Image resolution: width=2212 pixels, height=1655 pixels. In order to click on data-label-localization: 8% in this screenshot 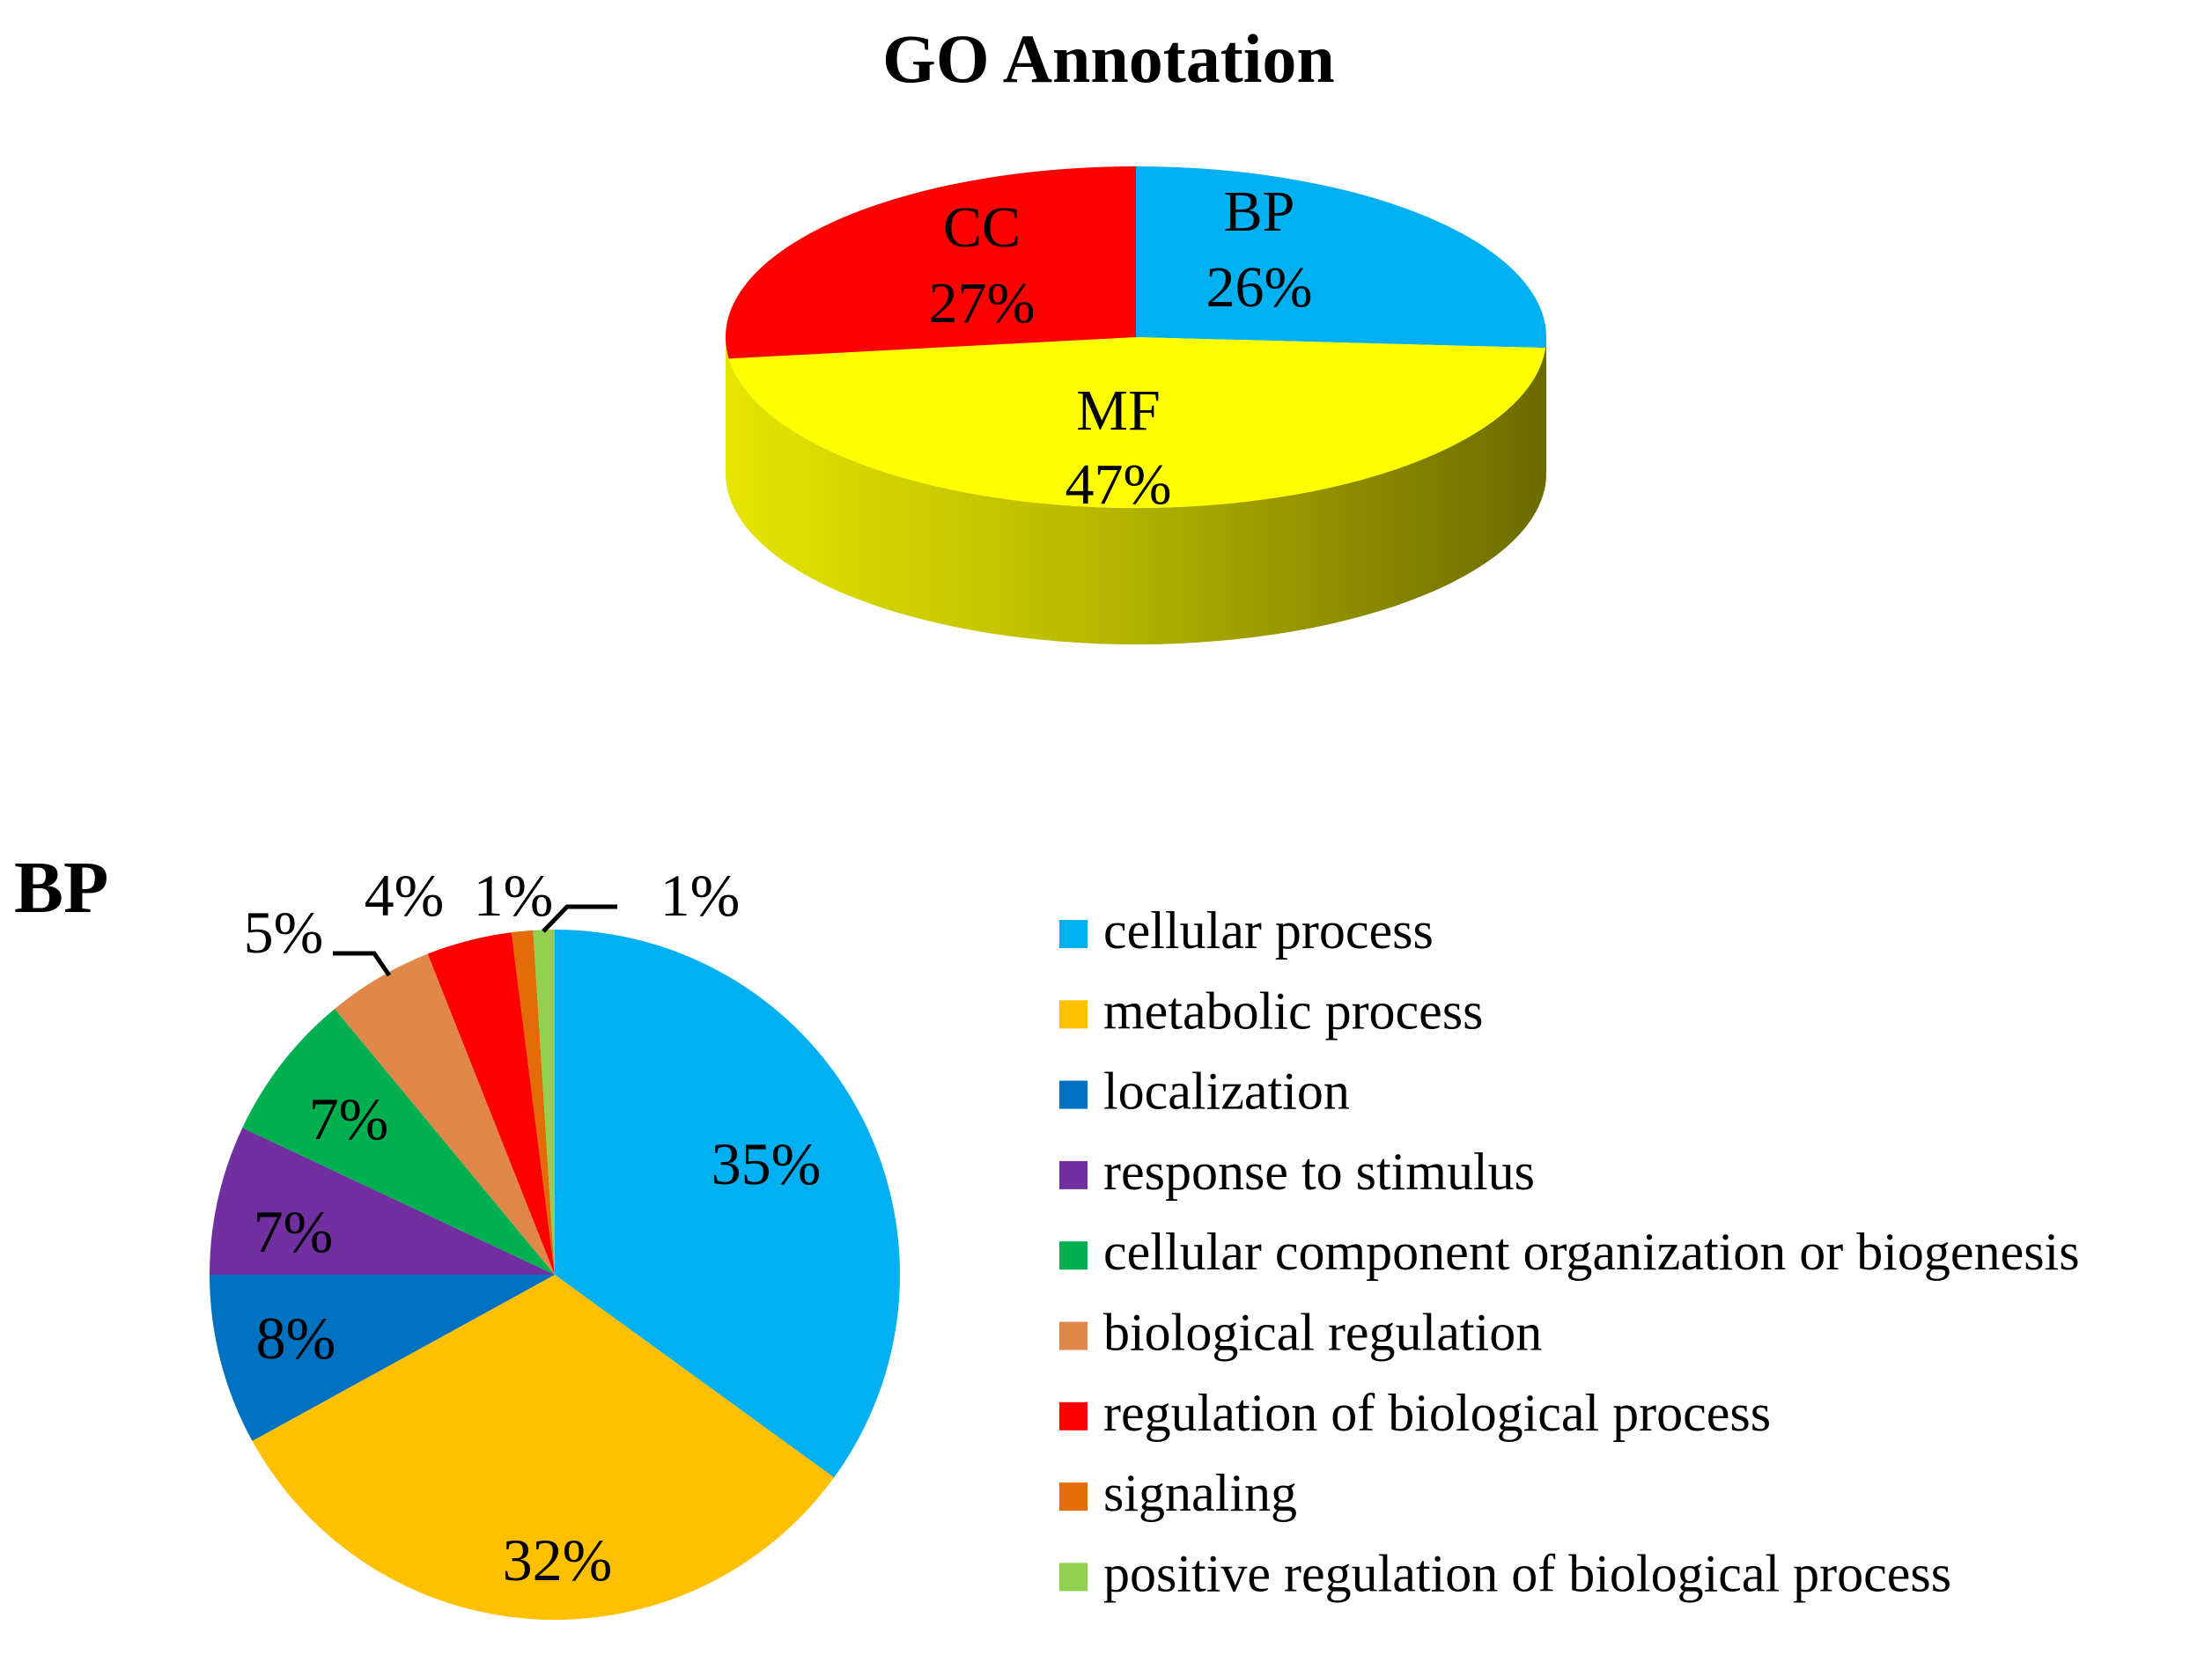, I will do `click(296, 1339)`.